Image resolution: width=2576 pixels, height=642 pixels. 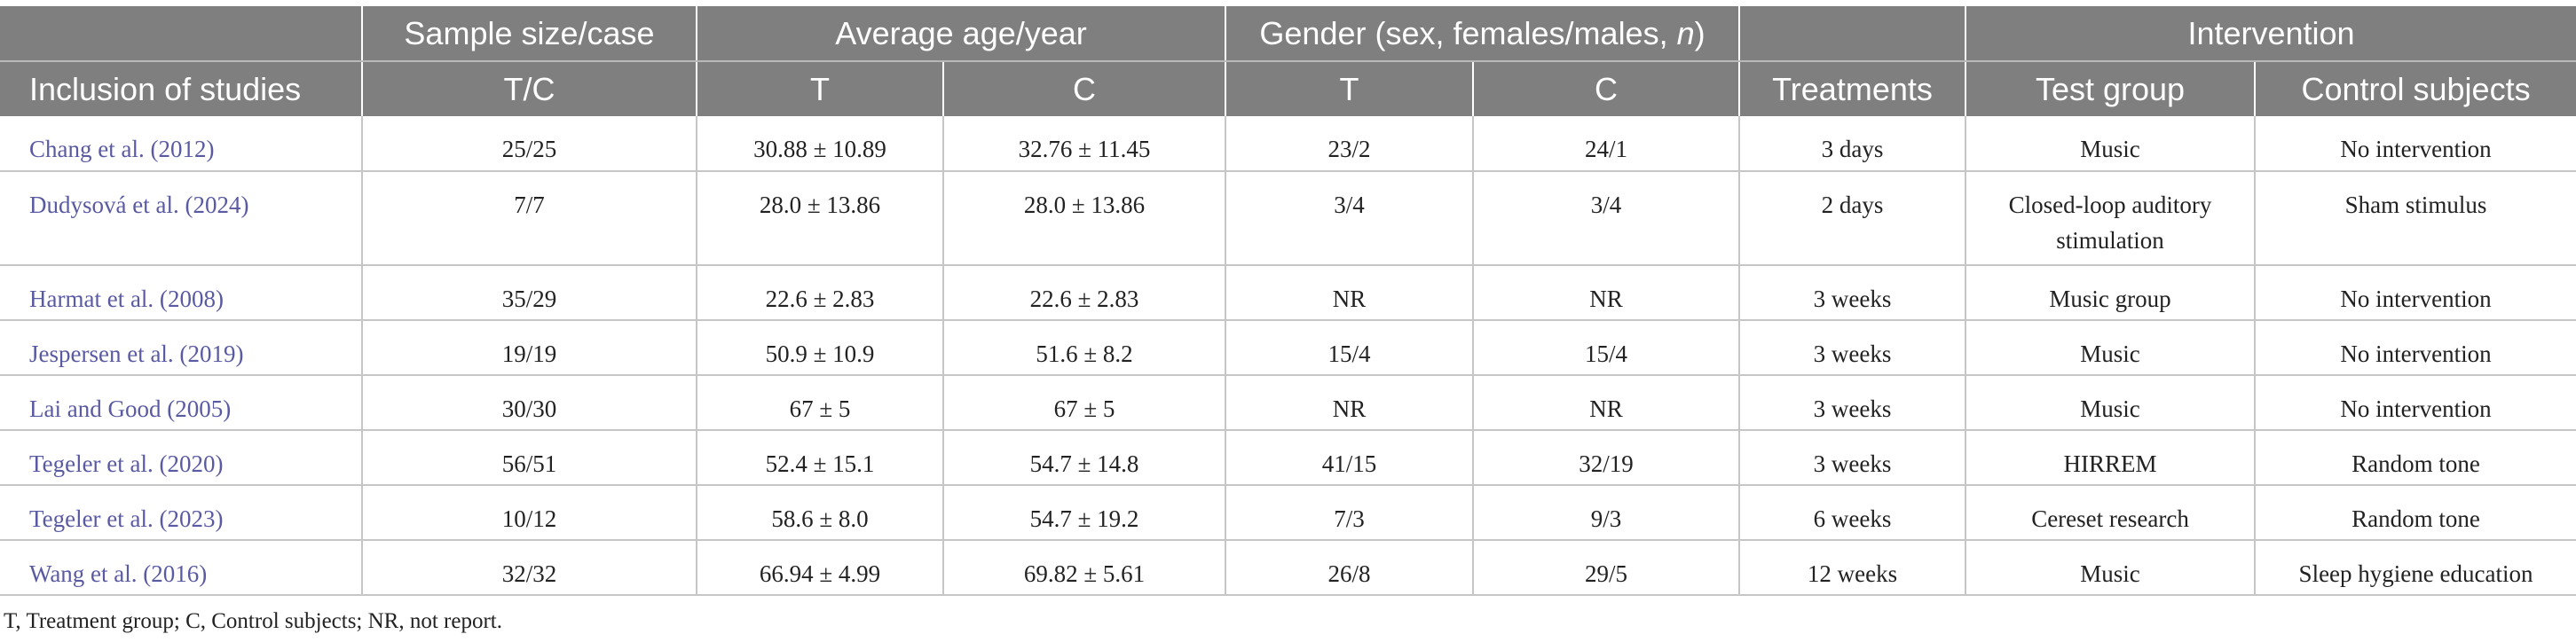 I want to click on gender-c-cell: 3/4, so click(x=1606, y=218).